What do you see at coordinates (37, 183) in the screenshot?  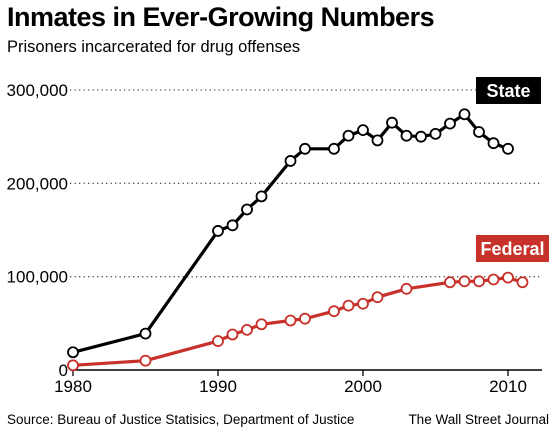 I see `y-tick-label: 200,000` at bounding box center [37, 183].